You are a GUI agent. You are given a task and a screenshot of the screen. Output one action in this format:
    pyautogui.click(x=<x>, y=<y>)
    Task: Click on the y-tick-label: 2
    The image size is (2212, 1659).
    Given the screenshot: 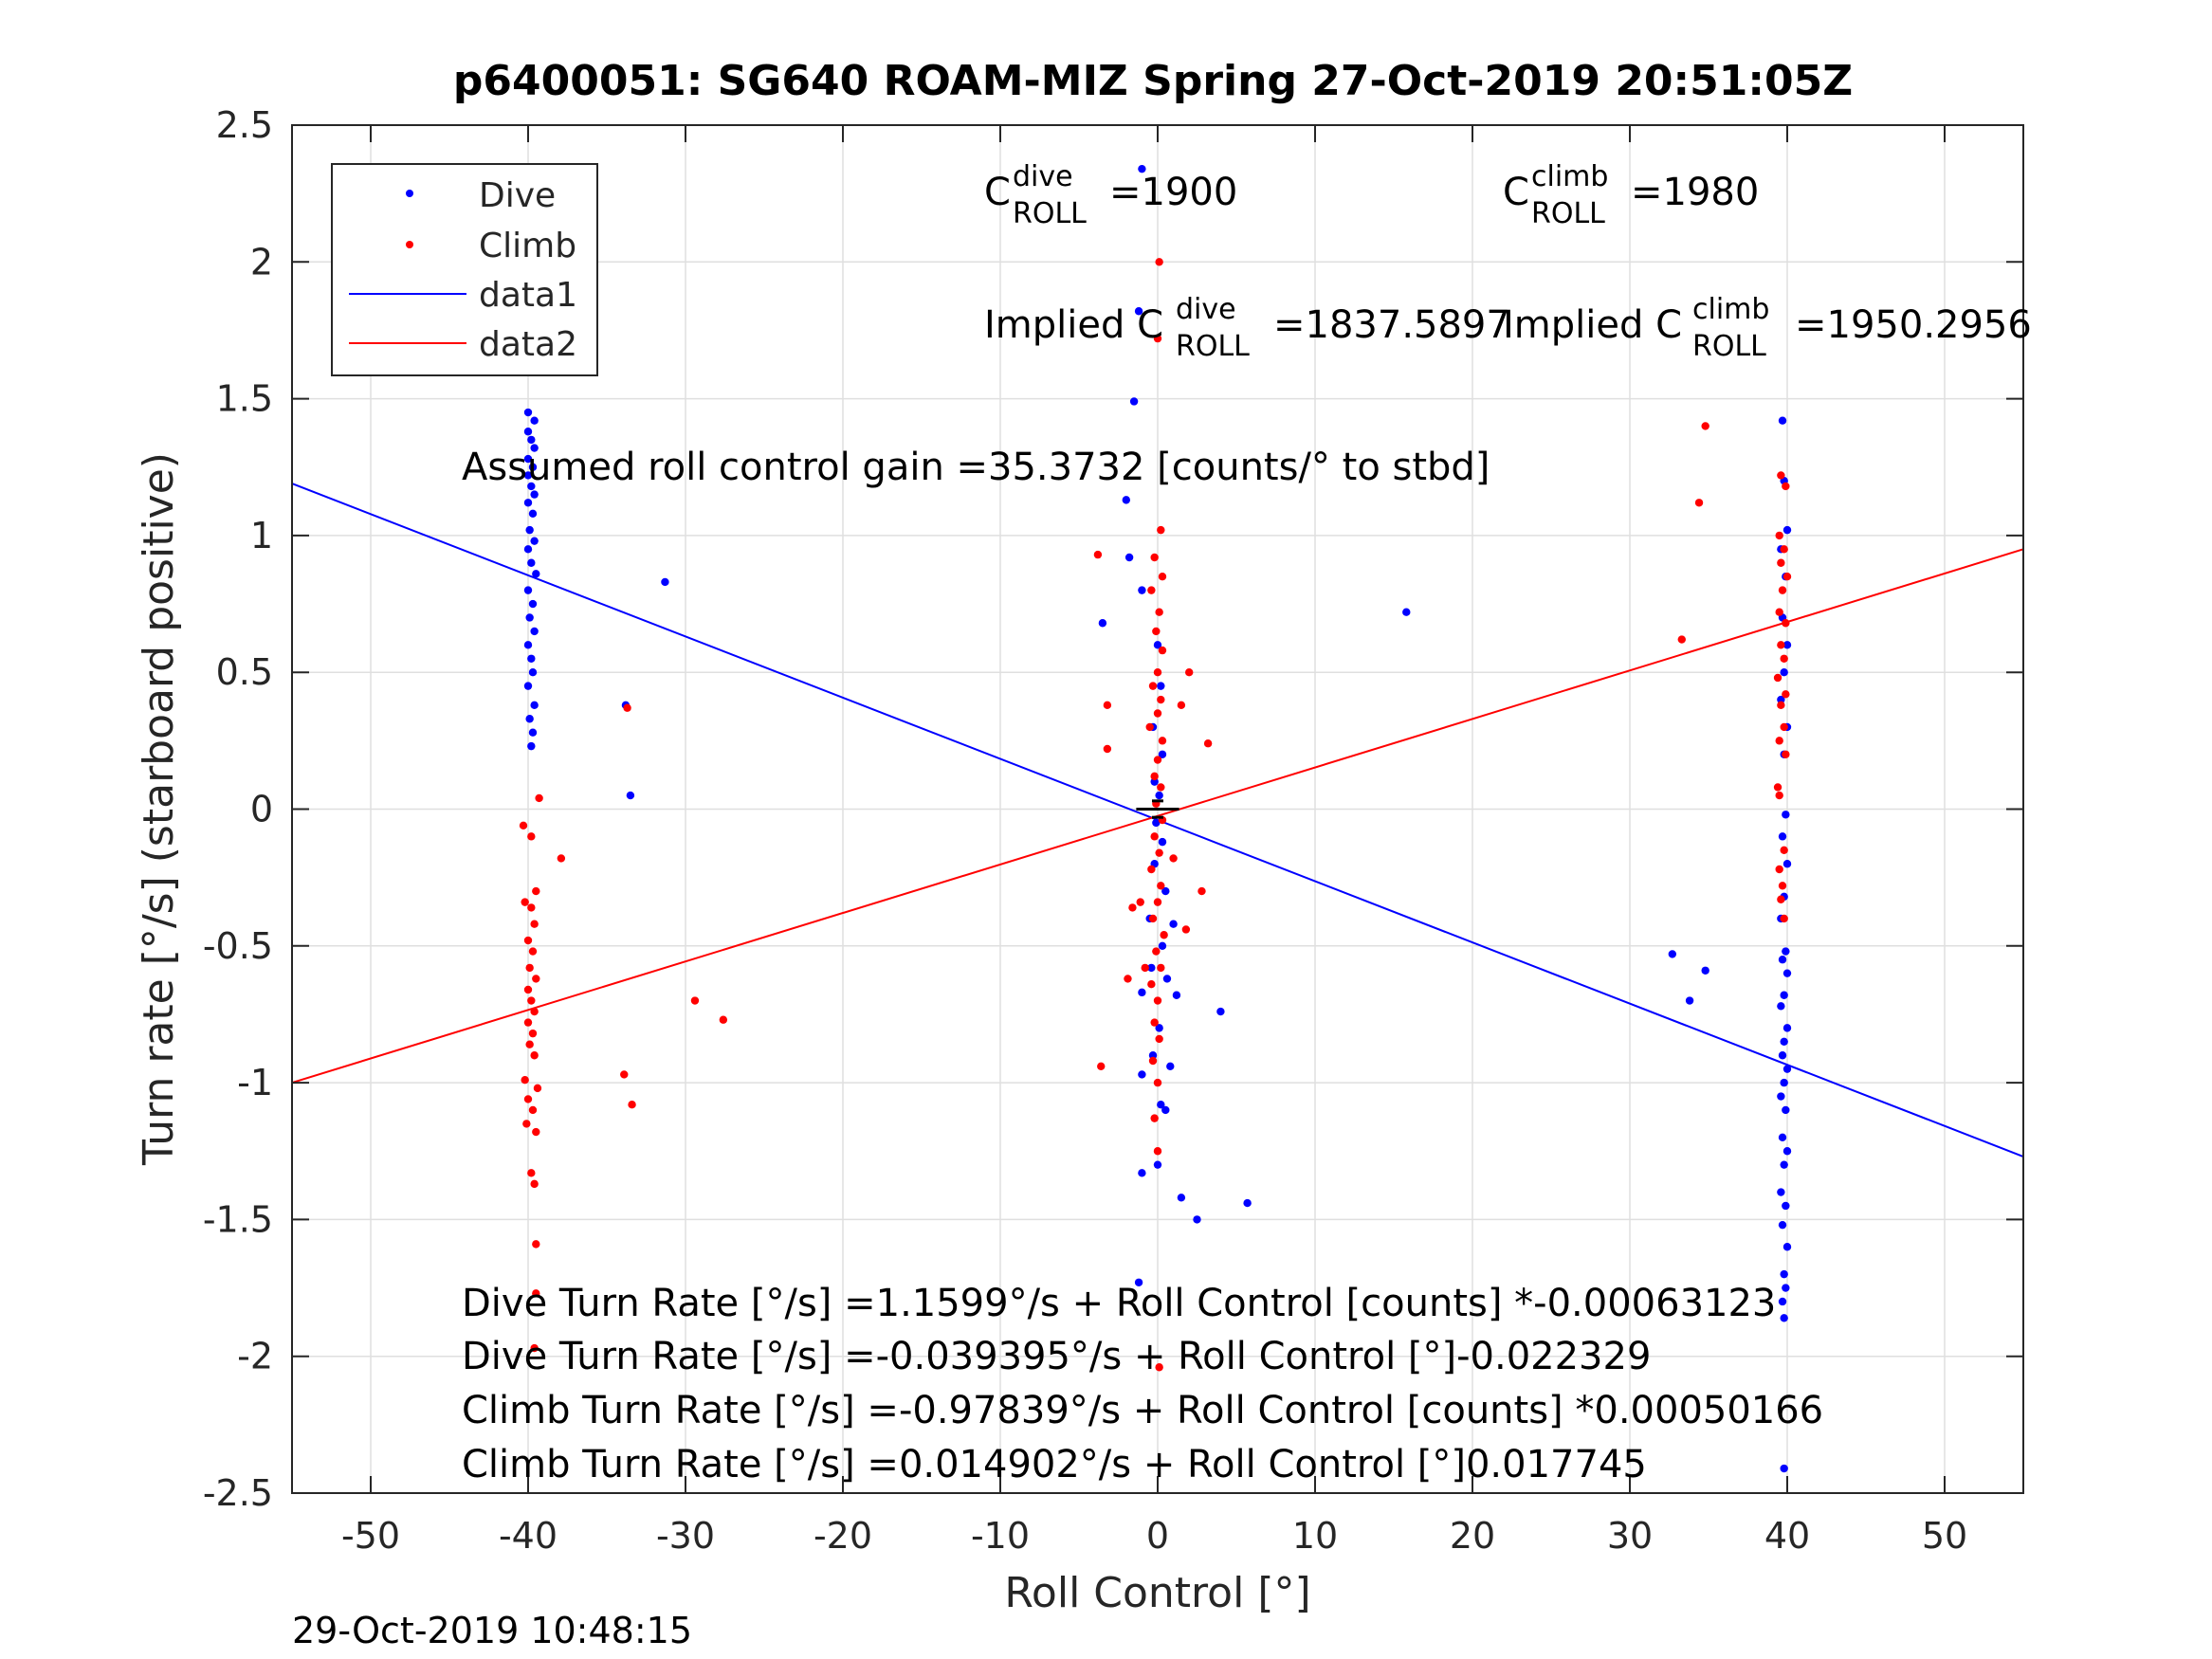 What is the action you would take?
    pyautogui.click(x=261, y=262)
    